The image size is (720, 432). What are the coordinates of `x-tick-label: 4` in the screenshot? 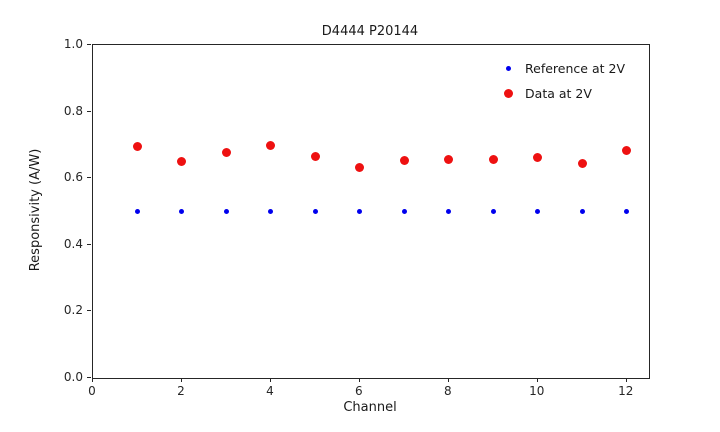 It's located at (270, 391).